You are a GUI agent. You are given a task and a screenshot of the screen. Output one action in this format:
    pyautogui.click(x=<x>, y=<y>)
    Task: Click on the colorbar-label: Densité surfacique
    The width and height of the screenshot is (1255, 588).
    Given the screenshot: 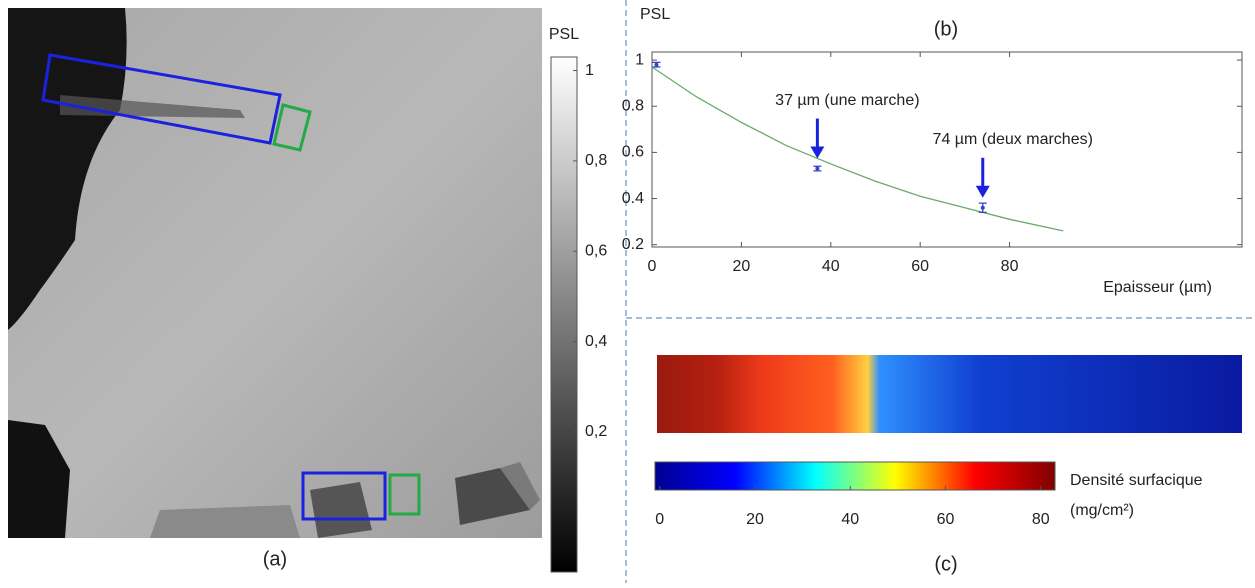 What is the action you would take?
    pyautogui.click(x=1136, y=480)
    